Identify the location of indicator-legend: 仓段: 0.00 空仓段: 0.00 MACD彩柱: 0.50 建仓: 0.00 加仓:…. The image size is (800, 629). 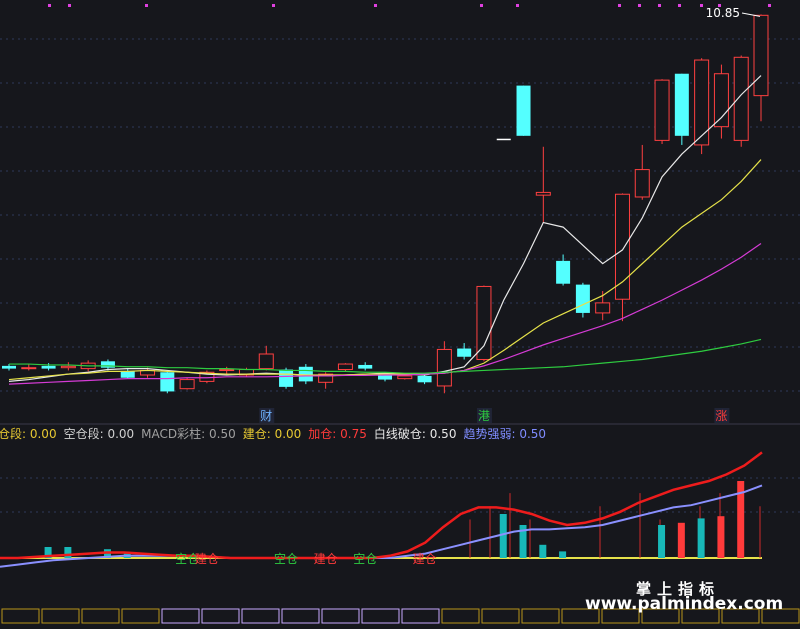
(273, 434).